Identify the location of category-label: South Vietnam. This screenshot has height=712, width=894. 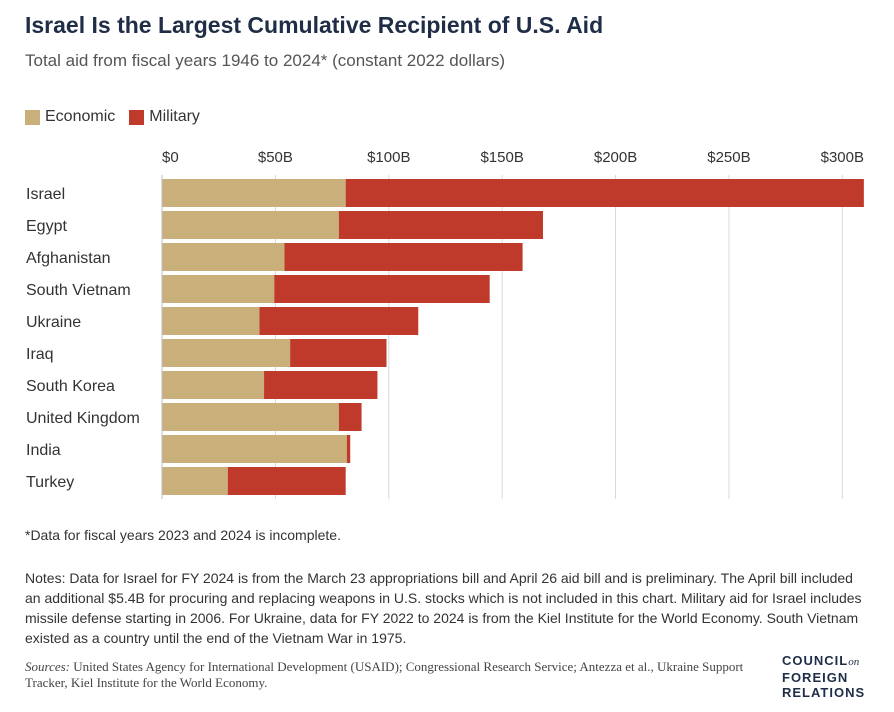
(78, 290).